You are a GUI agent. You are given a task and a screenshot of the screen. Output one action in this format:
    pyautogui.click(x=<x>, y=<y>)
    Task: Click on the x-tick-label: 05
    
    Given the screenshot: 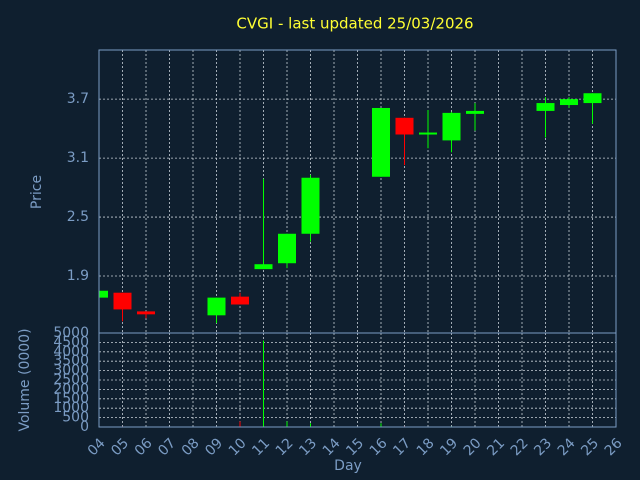 What is the action you would take?
    pyautogui.click(x=120, y=447)
    